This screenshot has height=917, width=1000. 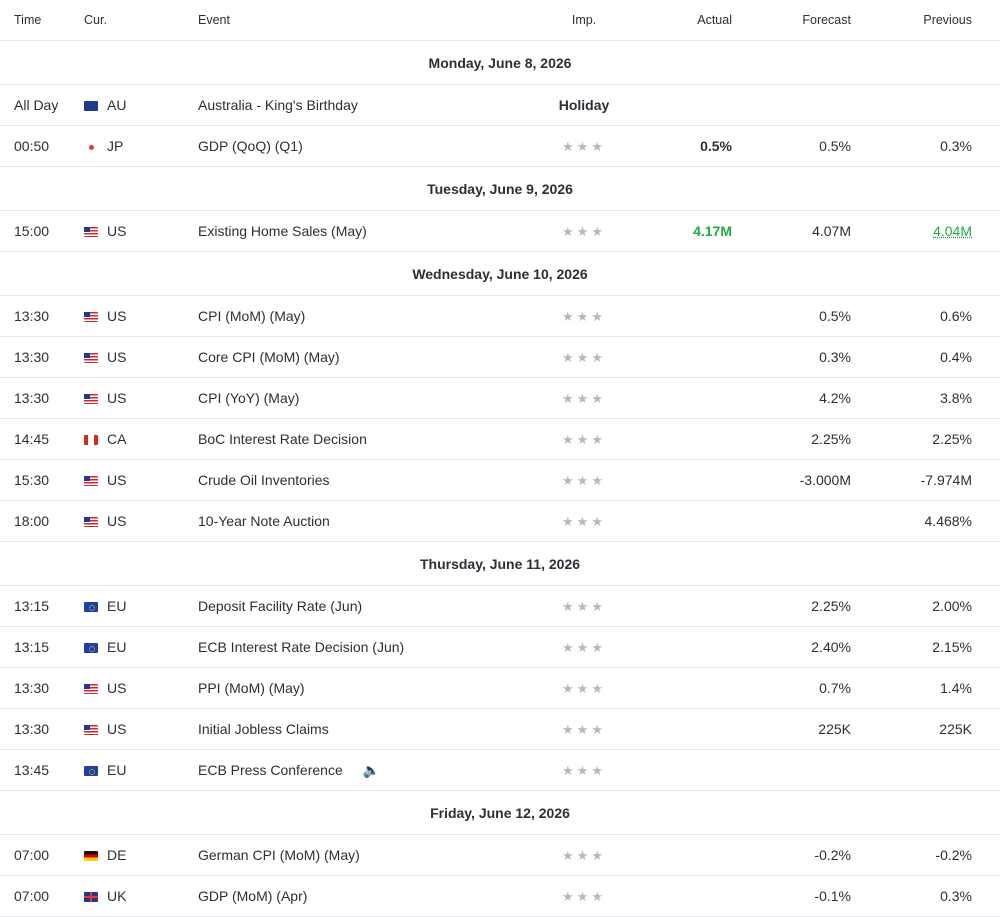 What do you see at coordinates (351, 105) in the screenshot?
I see `event-name: Australia - King's Birthday` at bounding box center [351, 105].